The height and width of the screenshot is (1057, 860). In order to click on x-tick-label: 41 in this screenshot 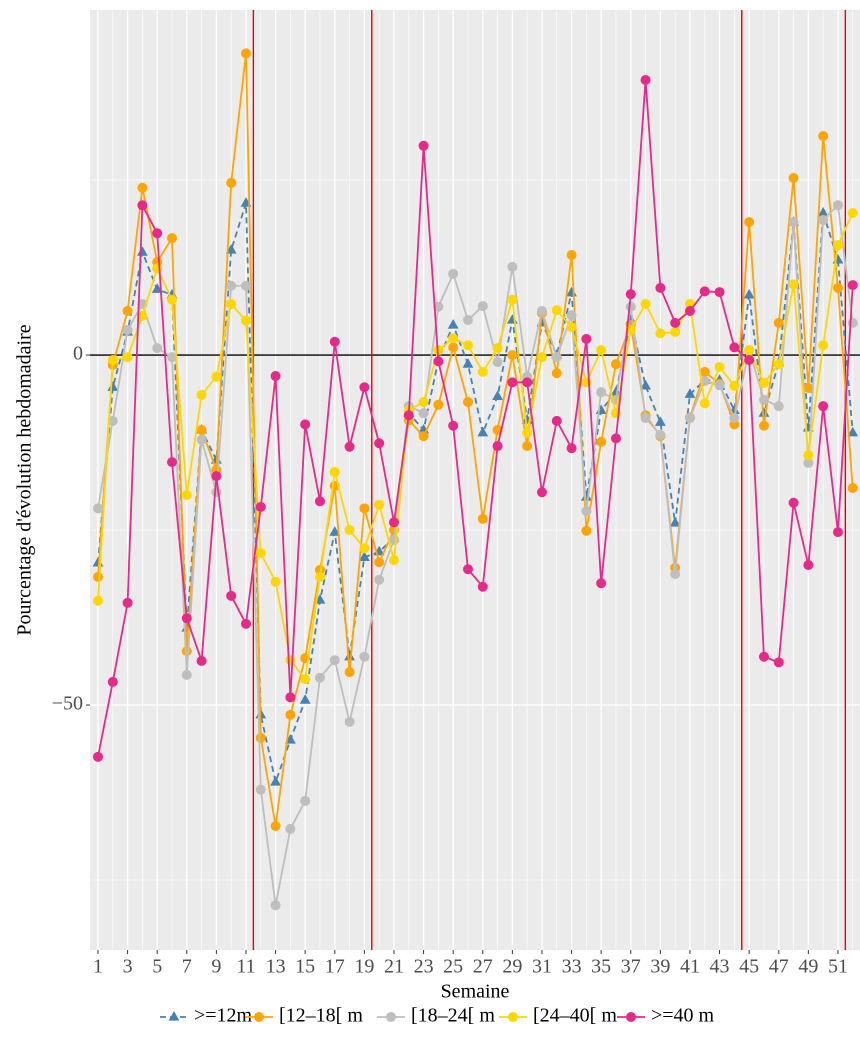, I will do `click(690, 967)`.